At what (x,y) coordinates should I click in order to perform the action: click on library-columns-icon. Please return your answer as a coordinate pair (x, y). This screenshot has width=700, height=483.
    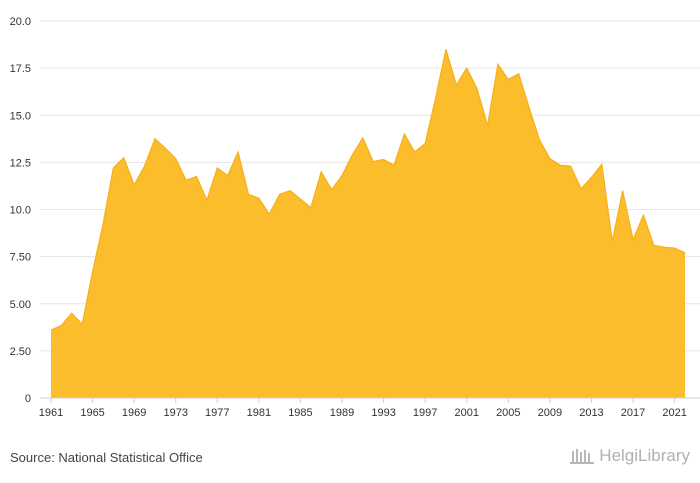
    Looking at the image, I should click on (582, 456).